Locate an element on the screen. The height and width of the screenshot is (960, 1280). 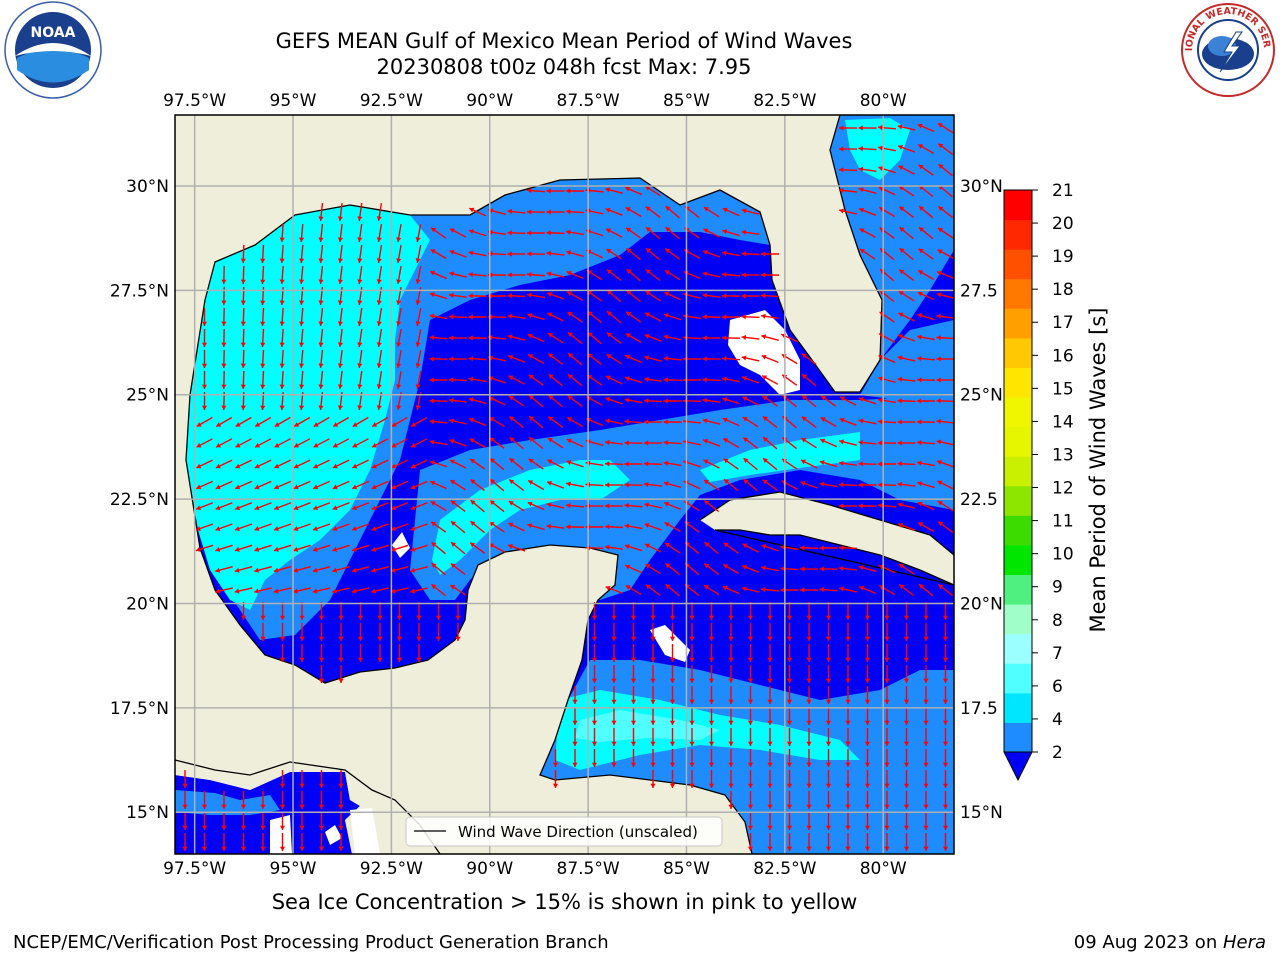
lon-tick-bottom: 82.5°W is located at coordinates (784, 869).